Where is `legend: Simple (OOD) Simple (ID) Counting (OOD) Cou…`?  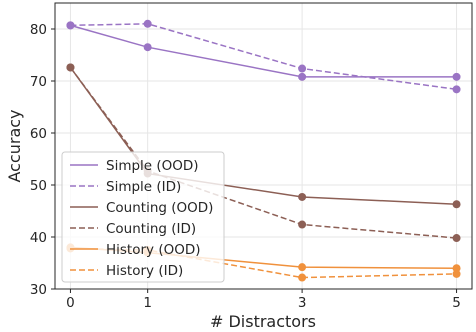
legend: Simple (OOD) Simple (ID) Counting (OOD) Cou… is located at coordinates (143, 217).